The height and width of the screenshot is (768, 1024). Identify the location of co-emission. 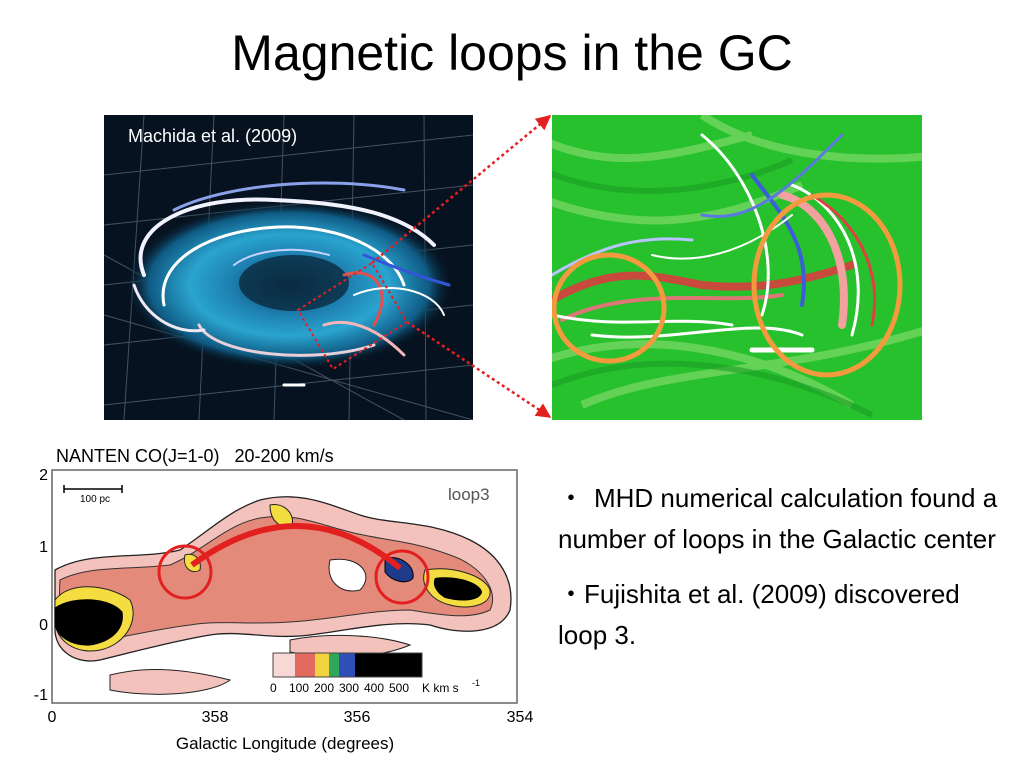
(283, 595).